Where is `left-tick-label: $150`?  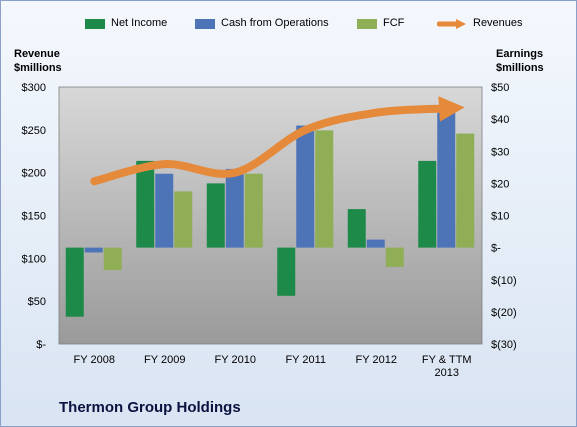
left-tick-label: $150 is located at coordinates (34, 217).